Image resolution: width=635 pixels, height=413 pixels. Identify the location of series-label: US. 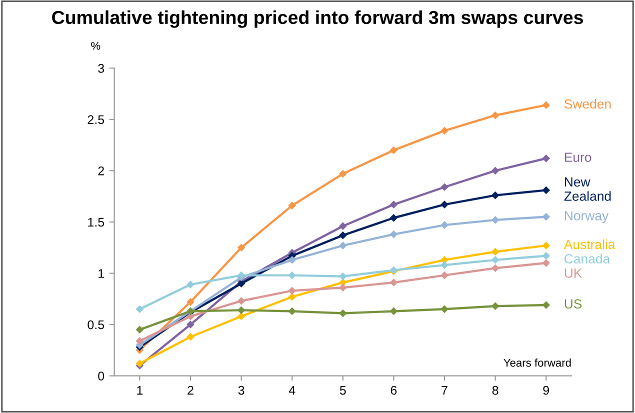
(573, 304).